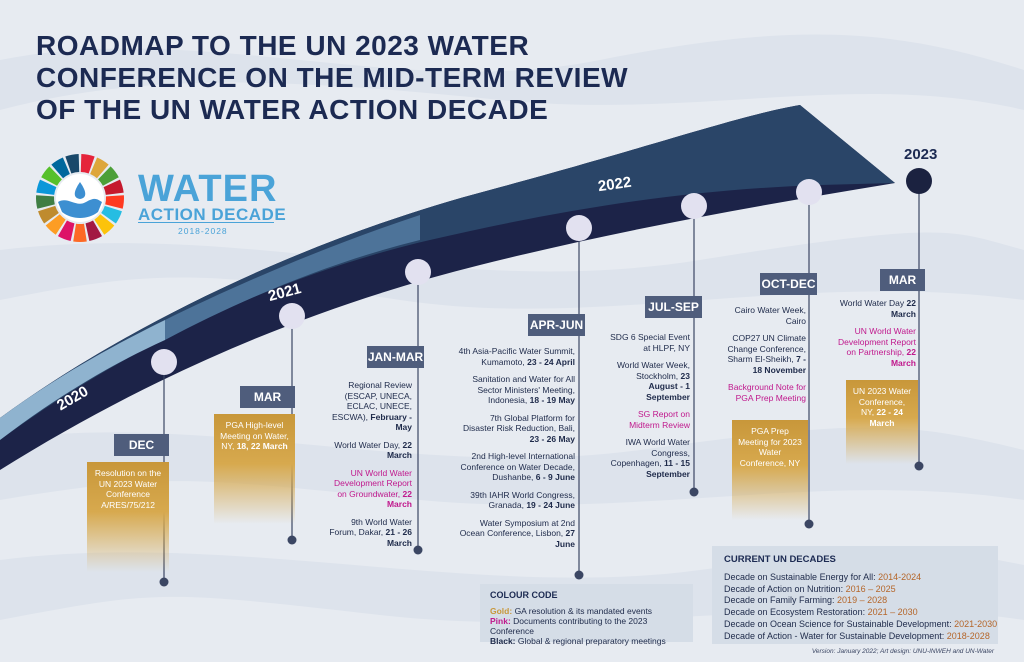  What do you see at coordinates (203, 231) in the screenshot?
I see `logo-years: 2018-2028` at bounding box center [203, 231].